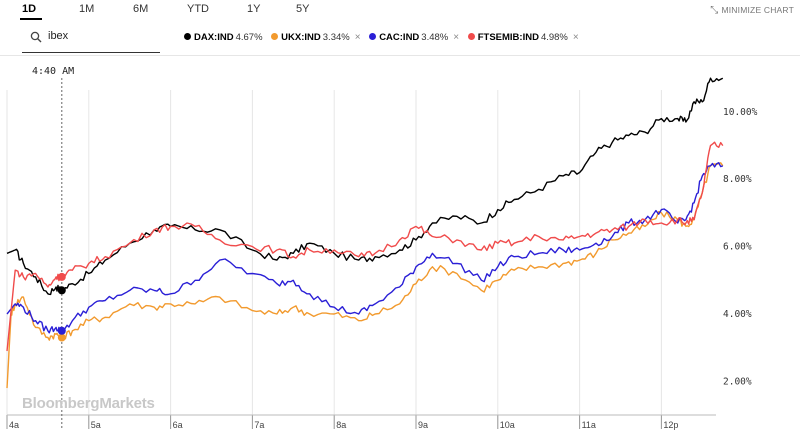  I want to click on remove-ftsemib-close-icon: ×, so click(575, 37).